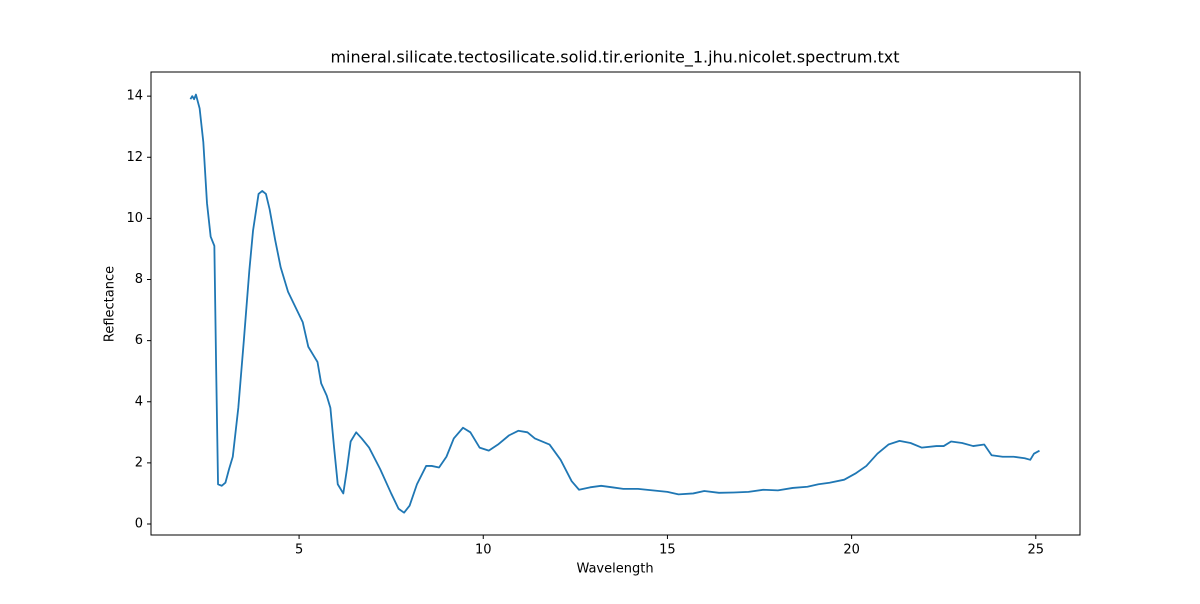 Image resolution: width=1200 pixels, height=604 pixels. Describe the element at coordinates (139, 401) in the screenshot. I see `y-tick-label: 4` at that location.